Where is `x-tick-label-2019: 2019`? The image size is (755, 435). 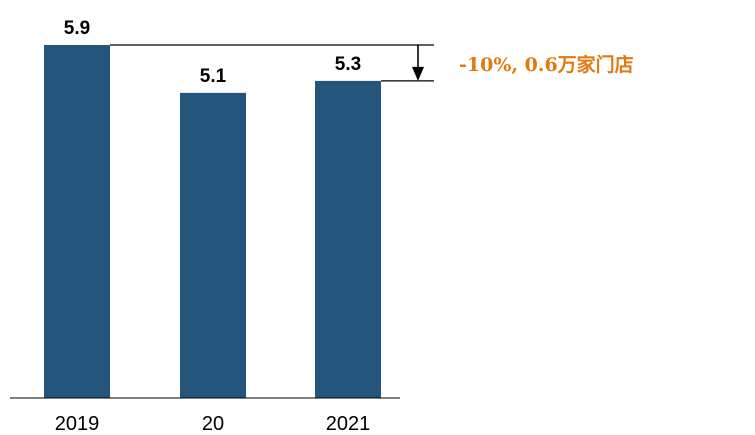 x-tick-label-2019: 2019 is located at coordinates (77, 424).